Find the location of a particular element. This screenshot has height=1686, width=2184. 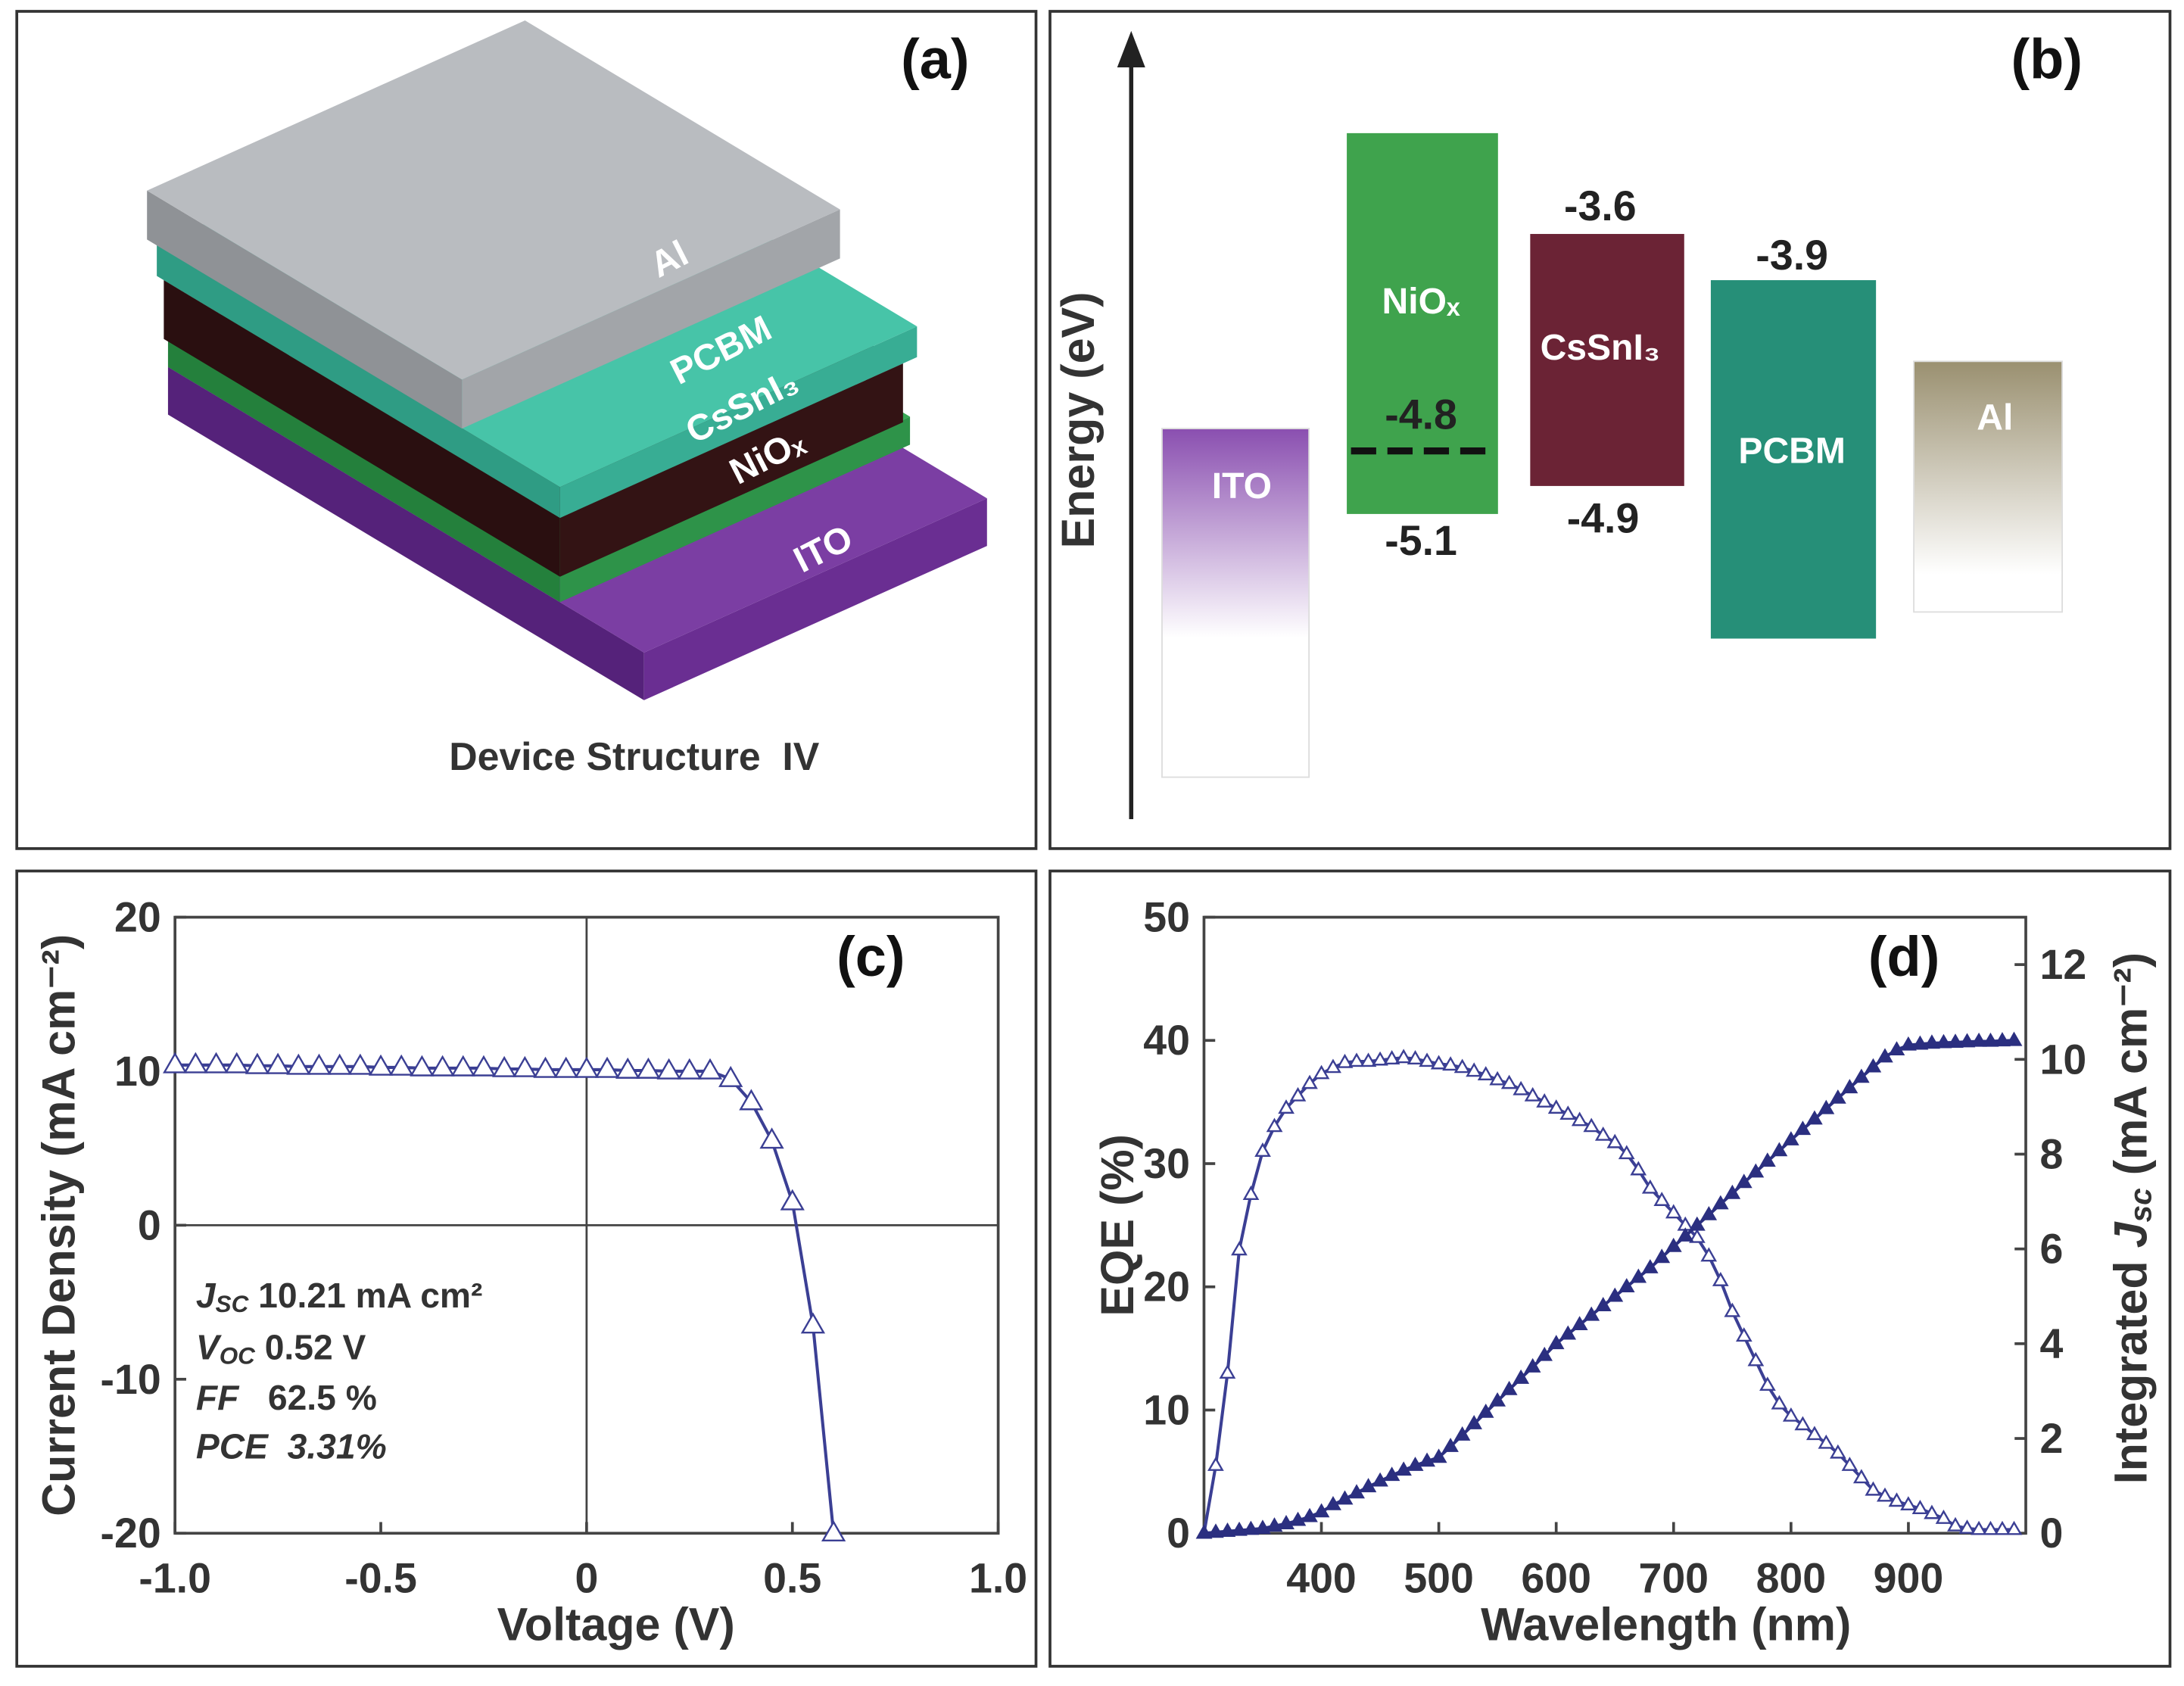

y2-tick-label: 2 is located at coordinates (2052, 1439).